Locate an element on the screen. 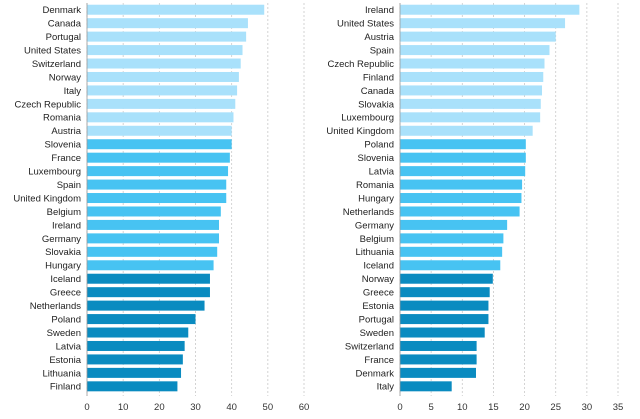  category-label: Portugal is located at coordinates (376, 319).